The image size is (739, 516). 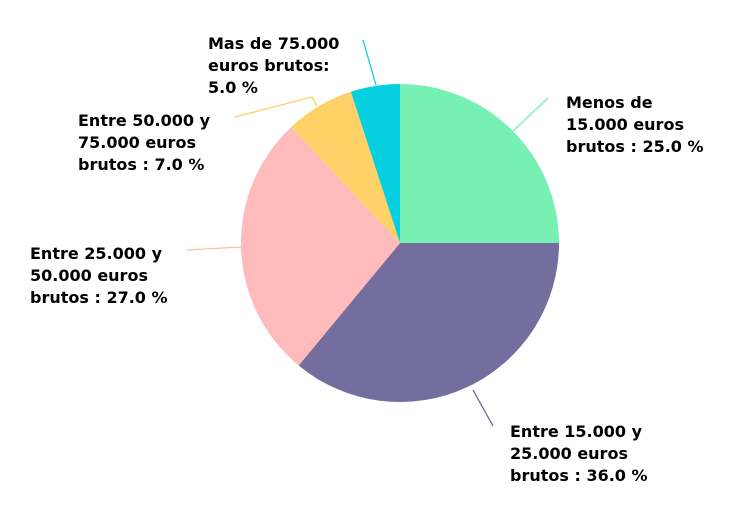 I want to click on slice-label-line: brutos : 7.0 %, so click(x=141, y=164).